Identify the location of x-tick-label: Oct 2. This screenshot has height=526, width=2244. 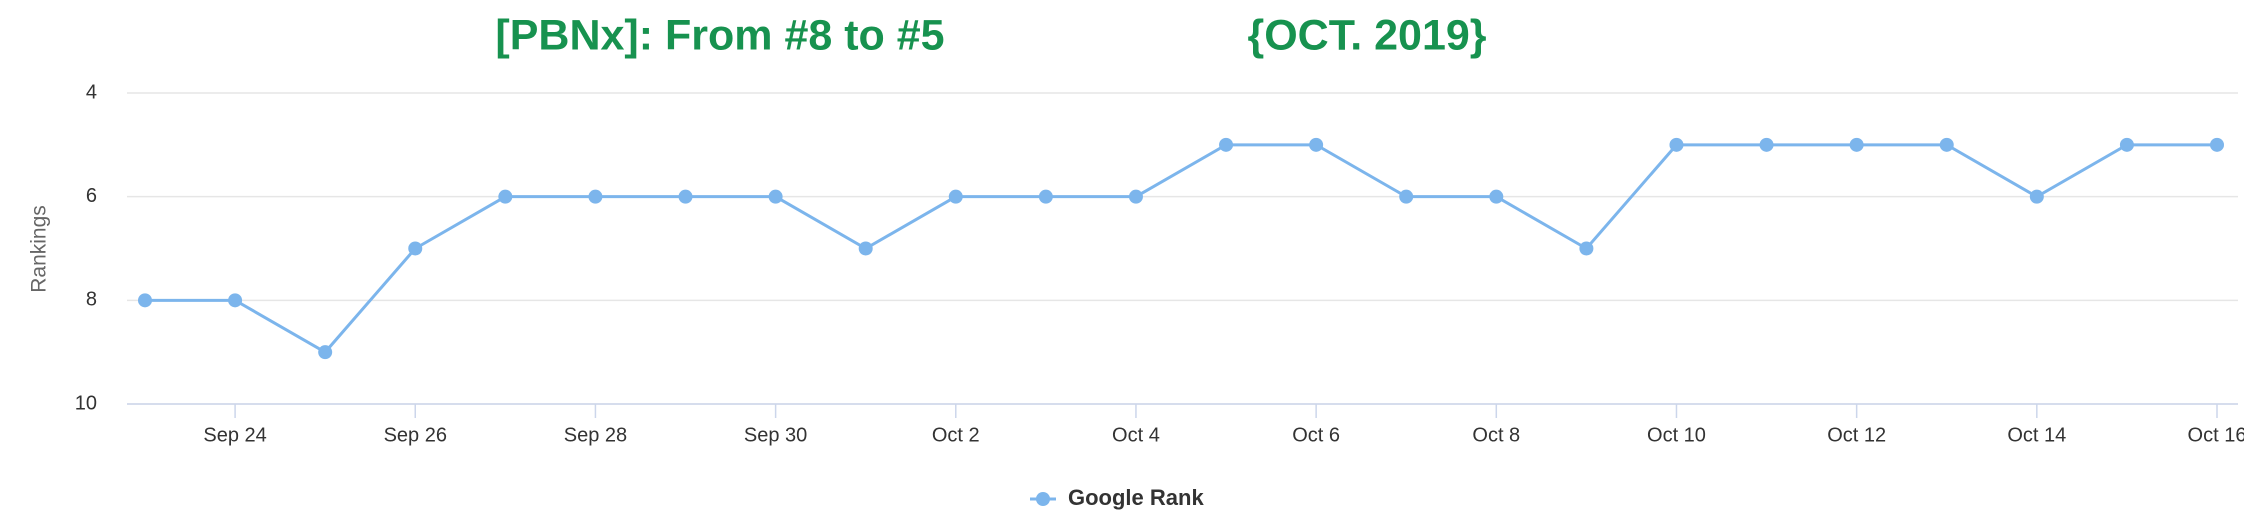
(956, 435).